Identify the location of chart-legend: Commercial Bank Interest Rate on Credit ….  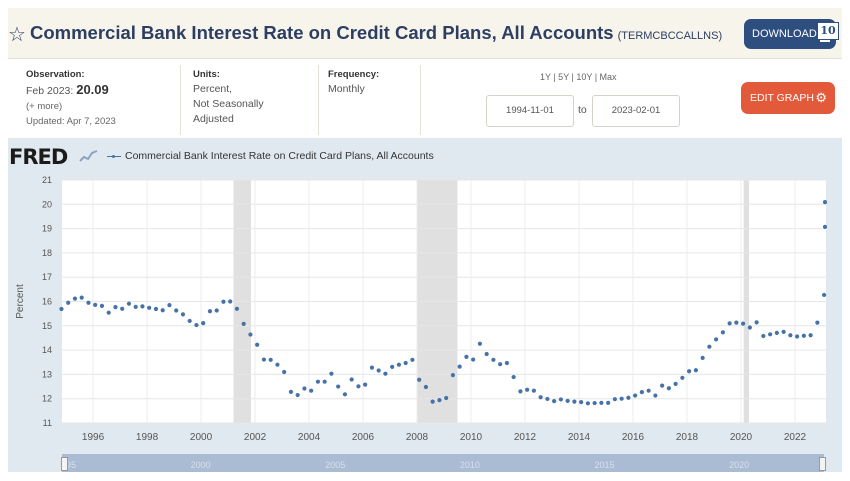
(270, 156).